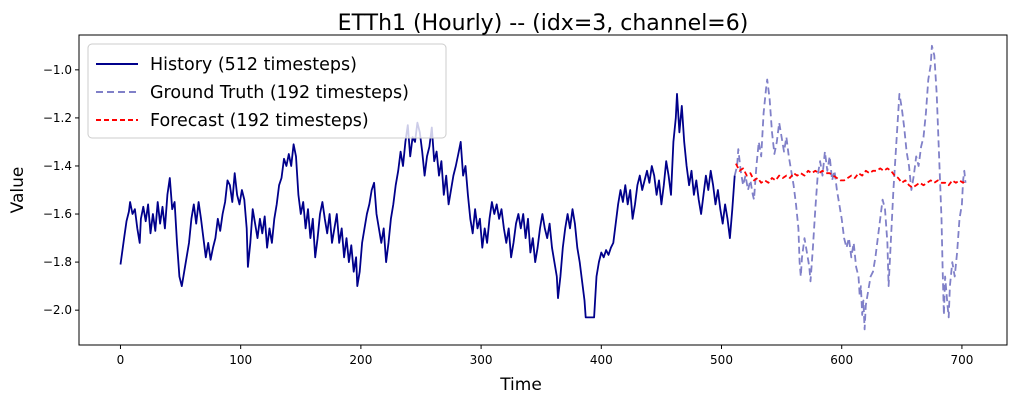  I want to click on y-tick-label: −1.2, so click(57, 118).